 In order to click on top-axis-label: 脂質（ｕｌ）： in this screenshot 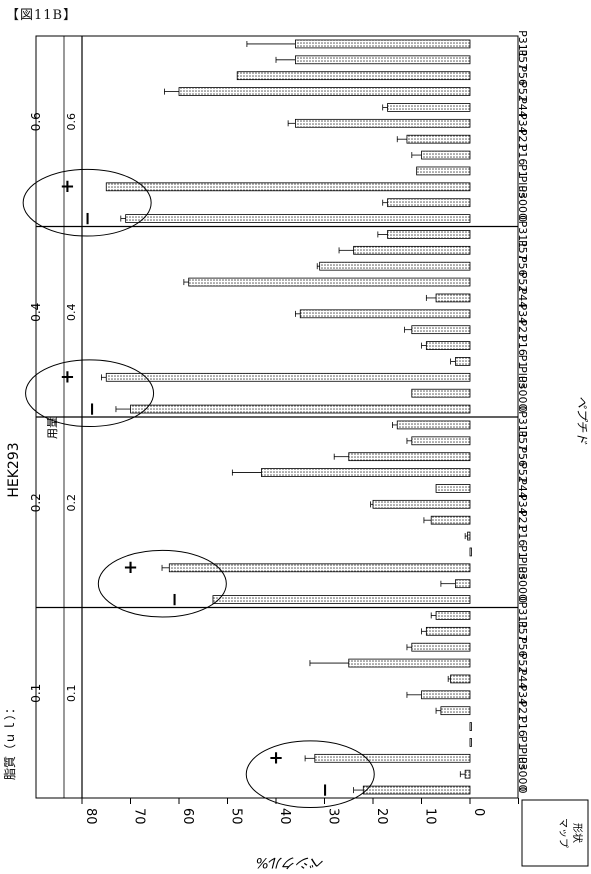, I will do `click(9, 741)`.